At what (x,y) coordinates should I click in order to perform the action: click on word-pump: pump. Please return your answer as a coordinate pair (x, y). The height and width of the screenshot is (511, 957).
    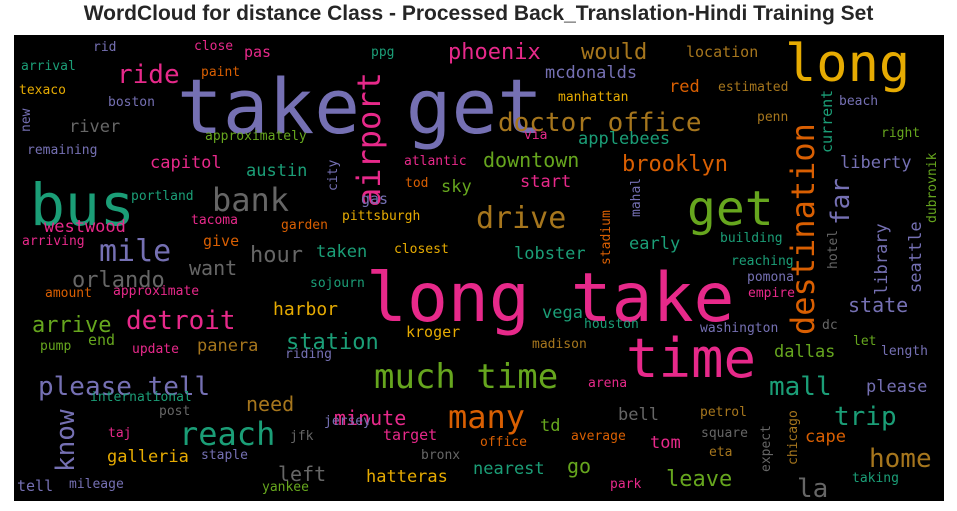
    Looking at the image, I should click on (55, 346).